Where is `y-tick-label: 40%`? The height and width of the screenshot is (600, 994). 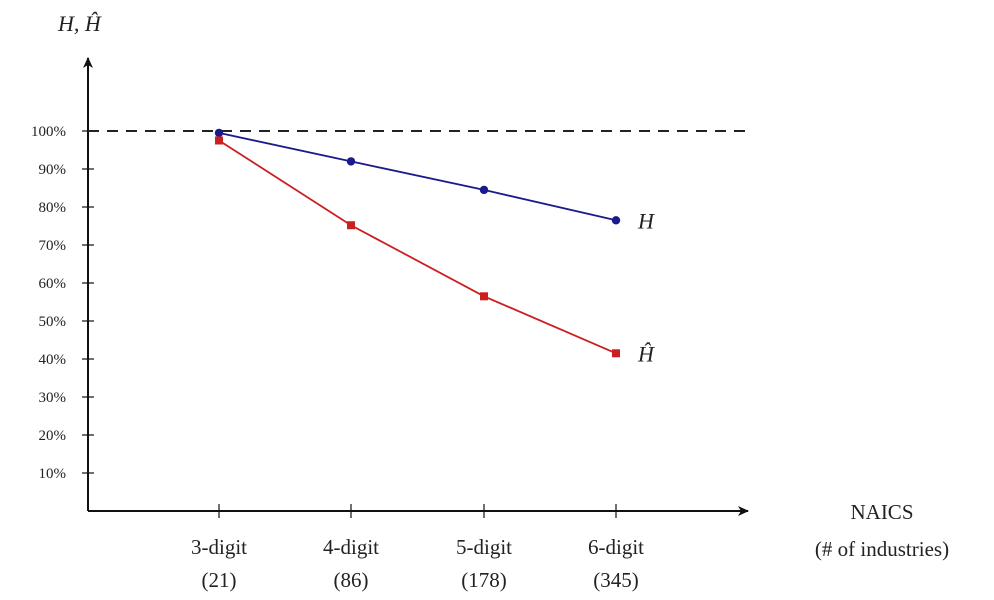
y-tick-label: 40% is located at coordinates (53, 360).